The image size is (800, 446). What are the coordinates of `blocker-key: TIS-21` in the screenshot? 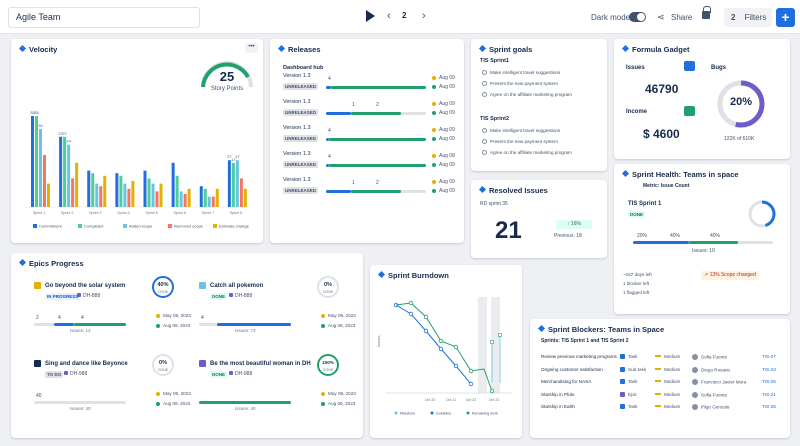 It's located at (769, 394).